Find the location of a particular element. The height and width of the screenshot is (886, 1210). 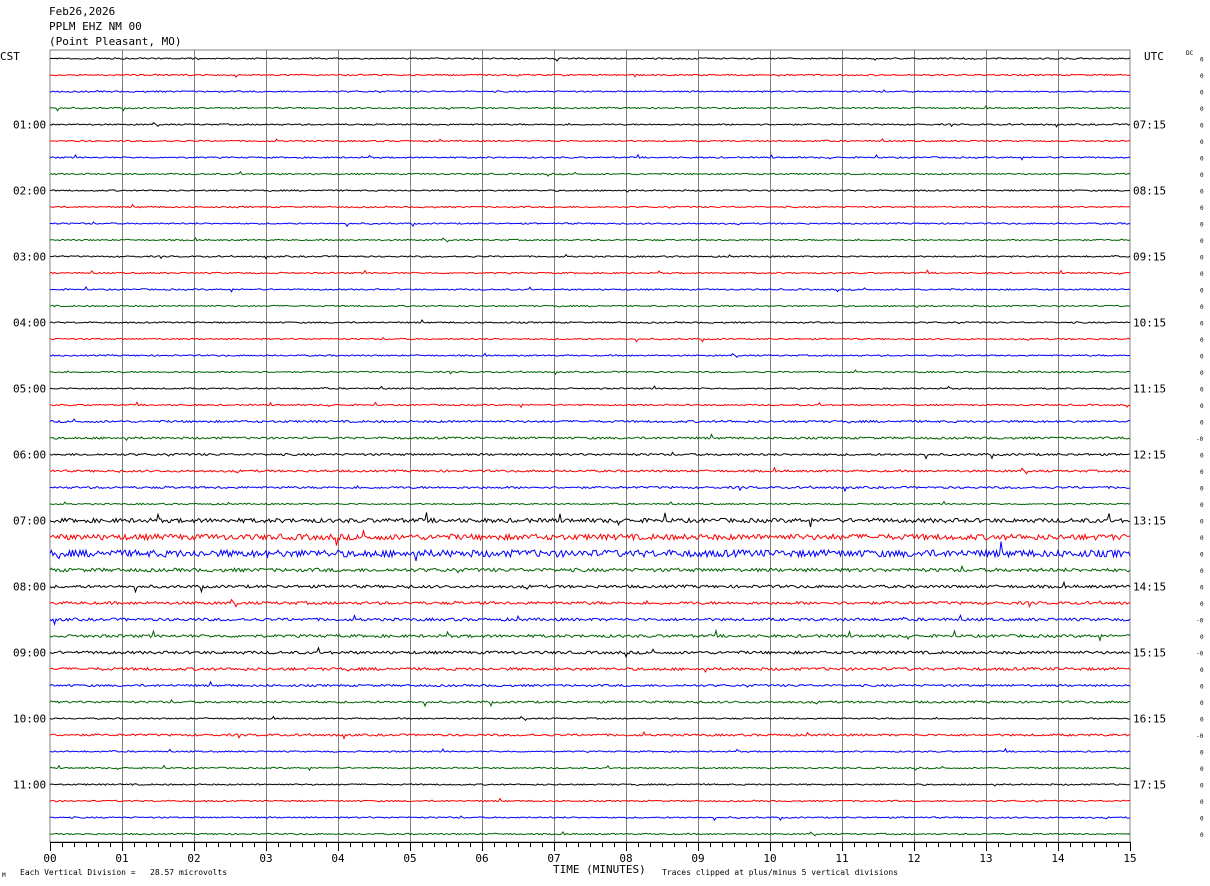

left-hour-label: 05:00 is located at coordinates (29, 389).